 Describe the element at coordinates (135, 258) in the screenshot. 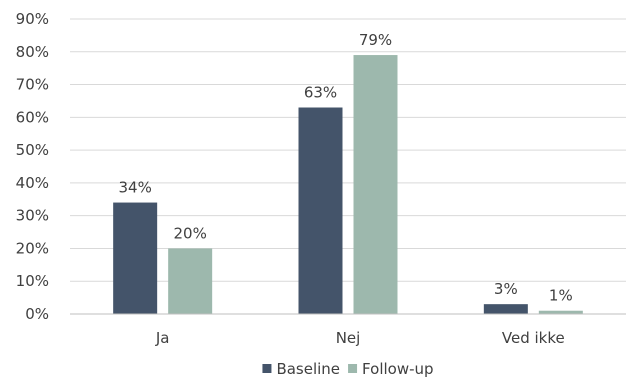

I see `bar-baseline-ja` at that location.